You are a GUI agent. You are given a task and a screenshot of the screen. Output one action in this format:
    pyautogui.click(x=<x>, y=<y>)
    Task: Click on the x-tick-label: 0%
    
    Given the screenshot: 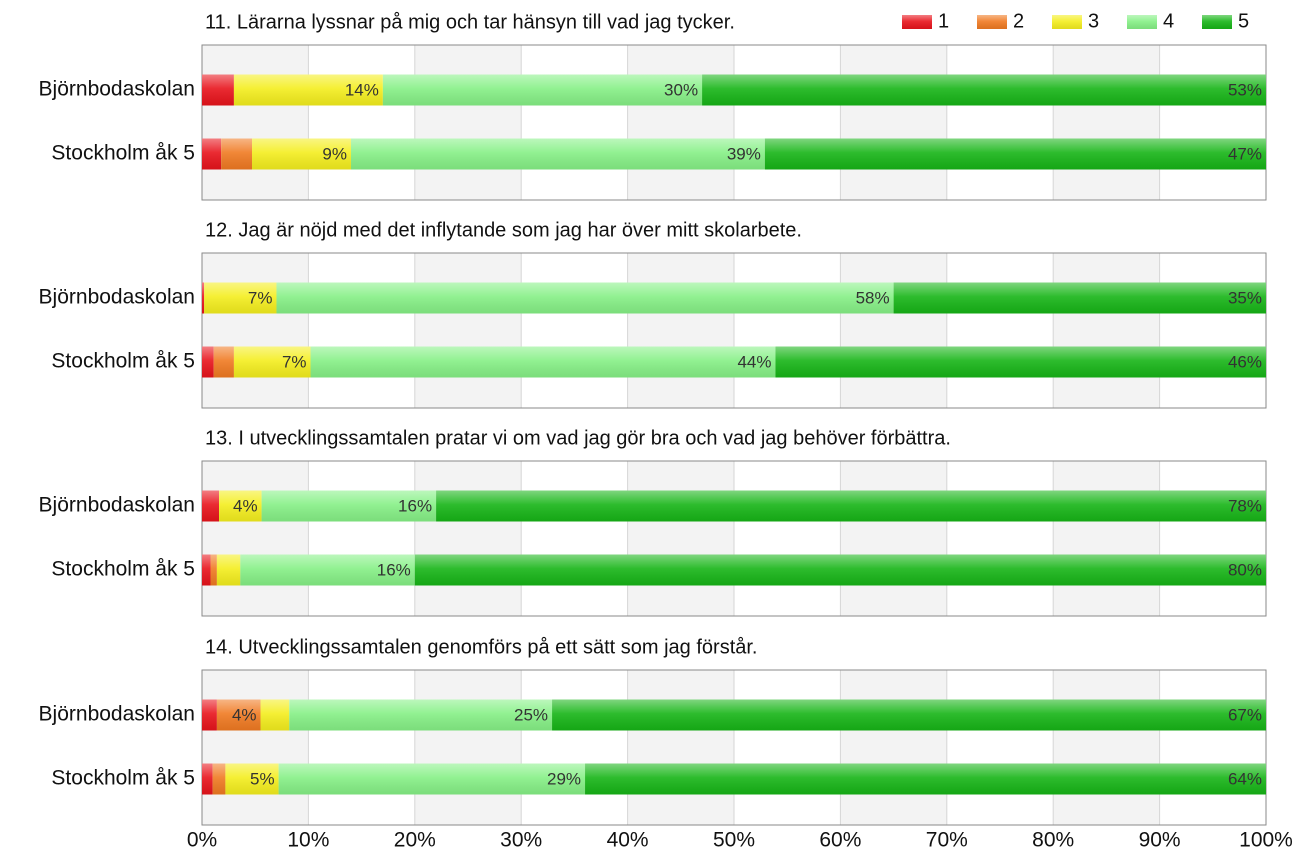 What is the action you would take?
    pyautogui.click(x=202, y=840)
    